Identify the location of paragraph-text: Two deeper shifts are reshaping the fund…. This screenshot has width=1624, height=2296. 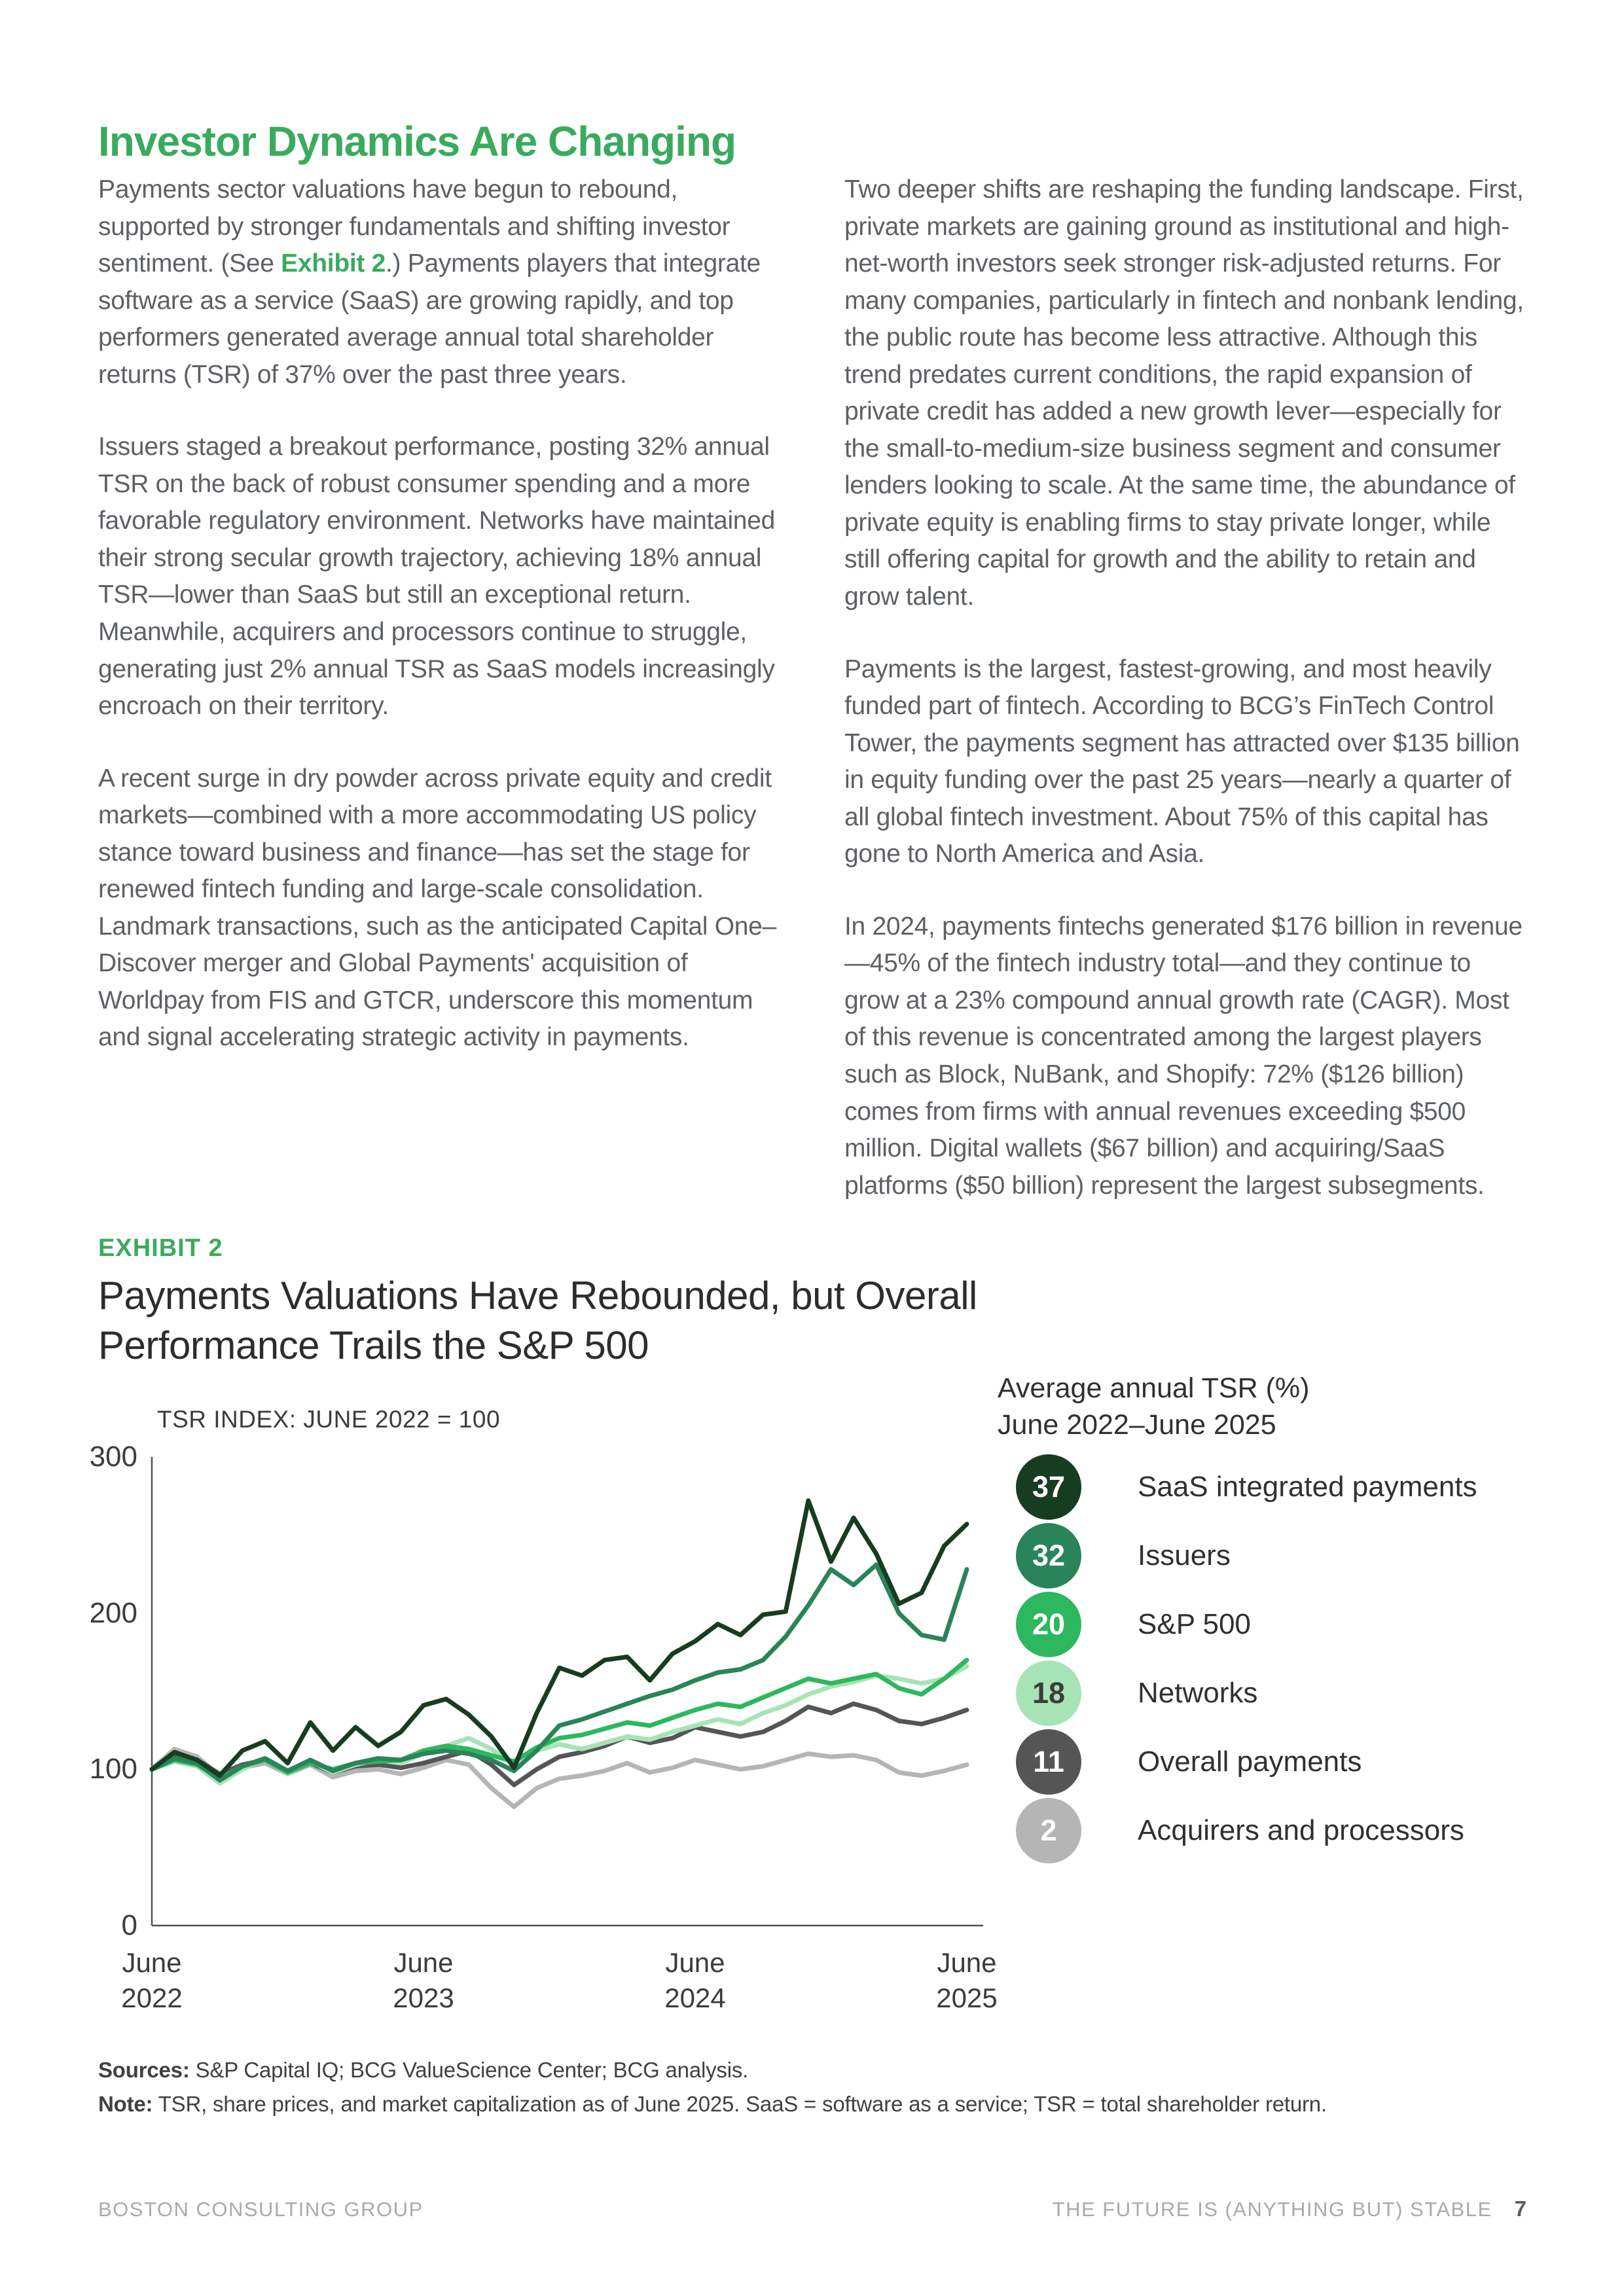
(1184, 393).